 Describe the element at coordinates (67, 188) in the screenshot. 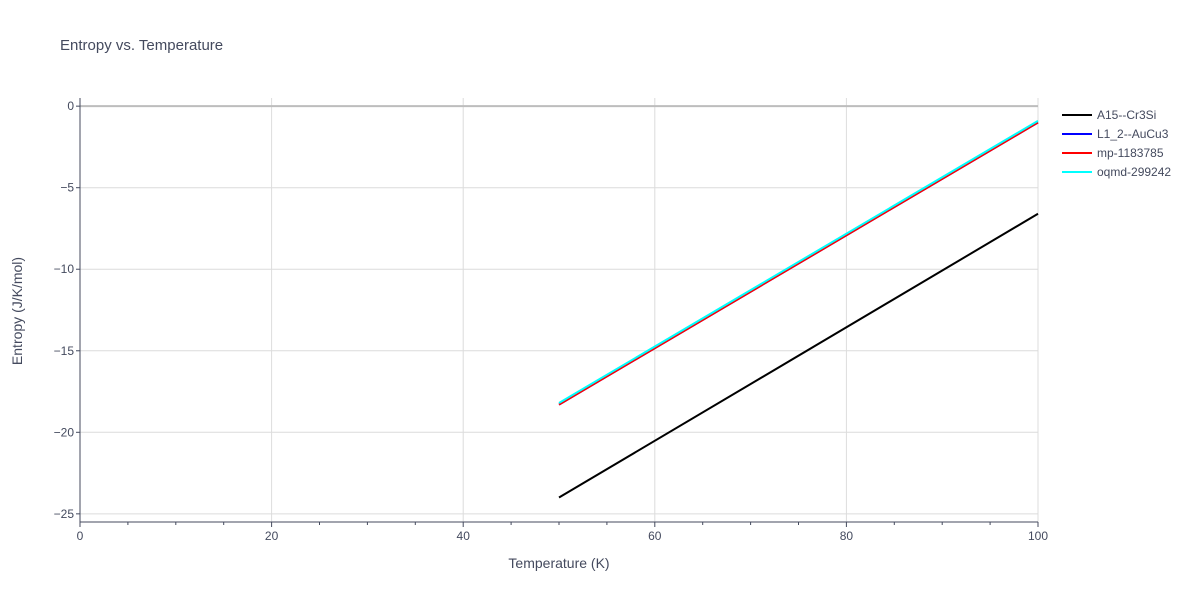

I see `y-tick-label: −5` at that location.